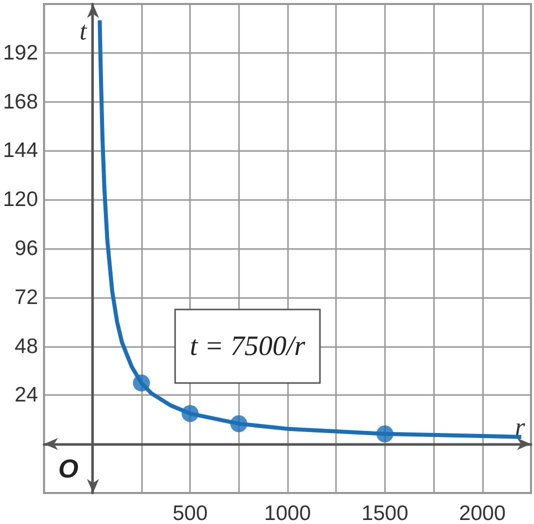  Describe the element at coordinates (20, 150) in the screenshot. I see `y-tick-label: 144` at that location.